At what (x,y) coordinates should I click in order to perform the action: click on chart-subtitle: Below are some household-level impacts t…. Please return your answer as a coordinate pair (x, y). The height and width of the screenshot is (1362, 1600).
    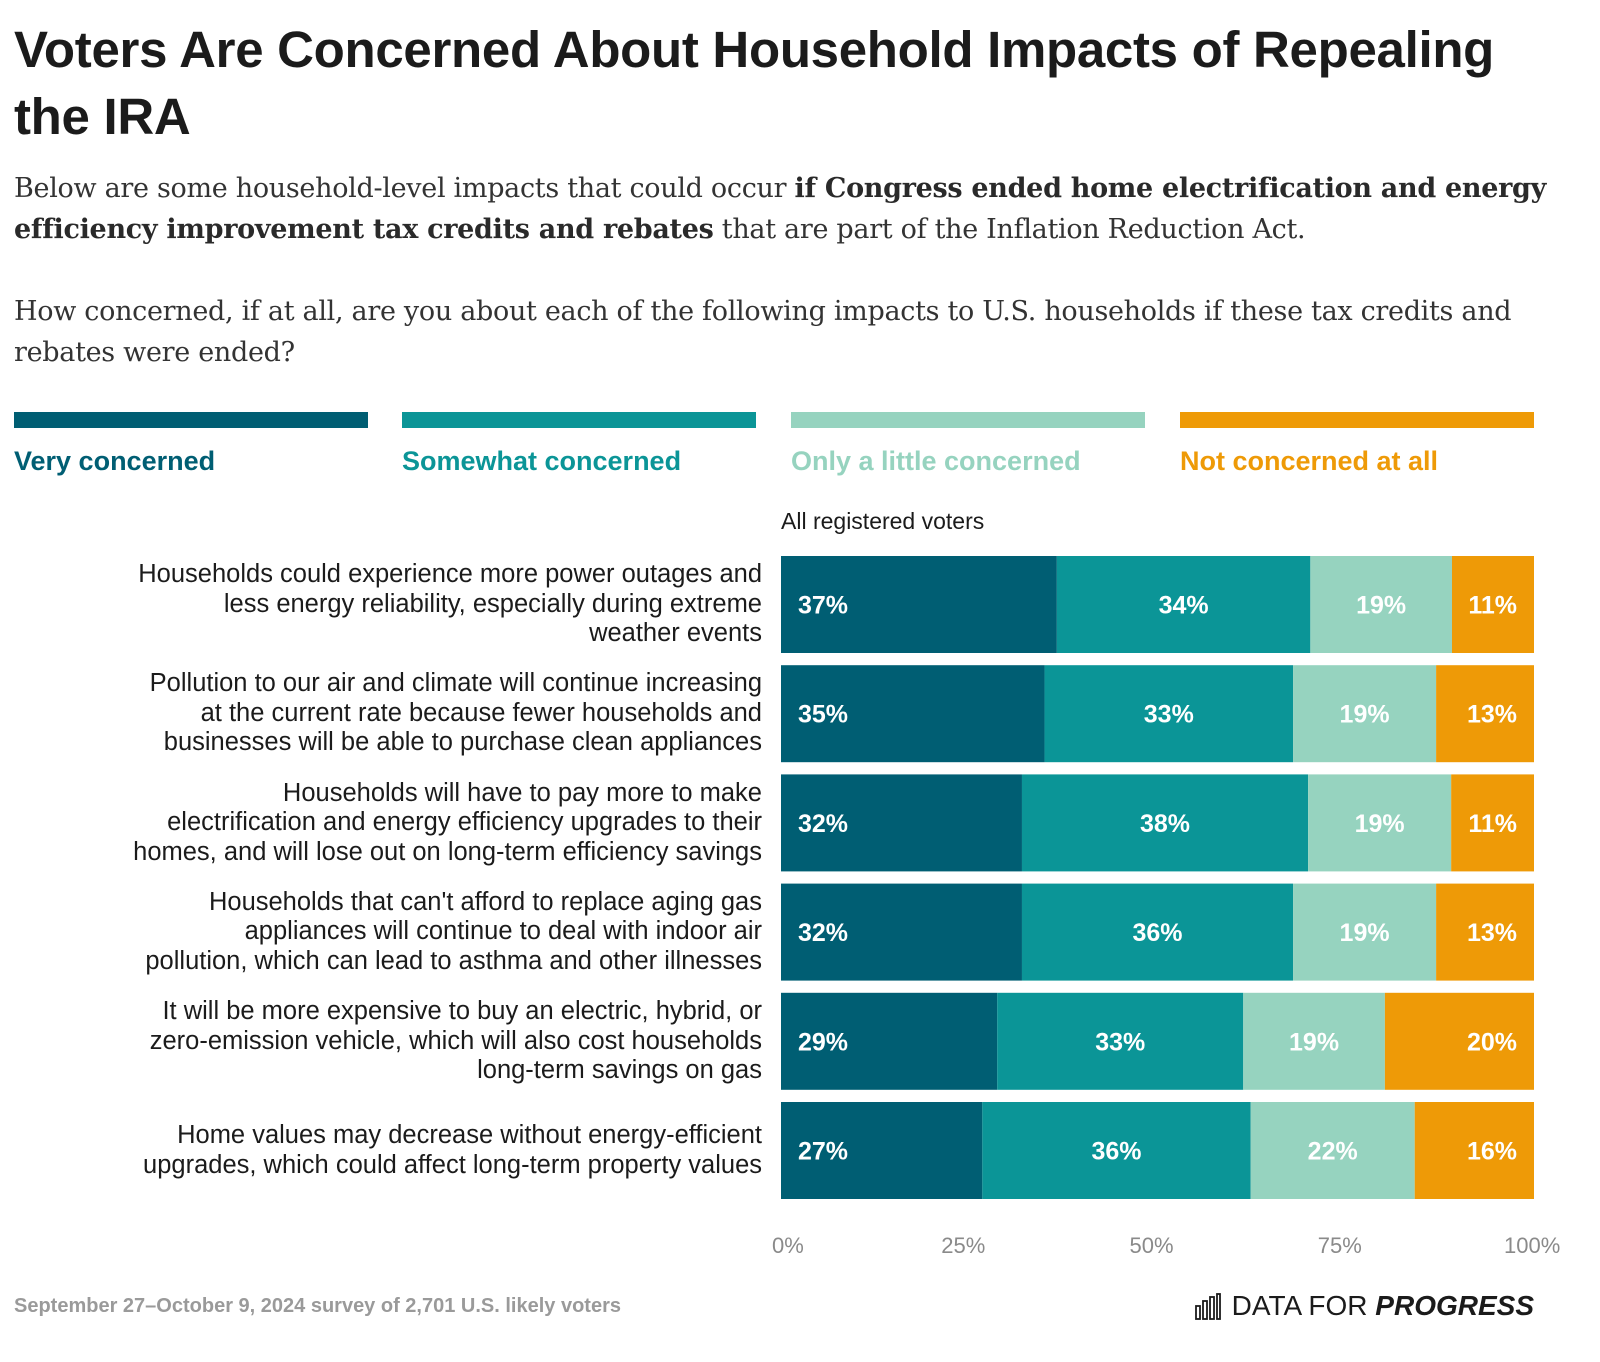
    Looking at the image, I should click on (794, 209).